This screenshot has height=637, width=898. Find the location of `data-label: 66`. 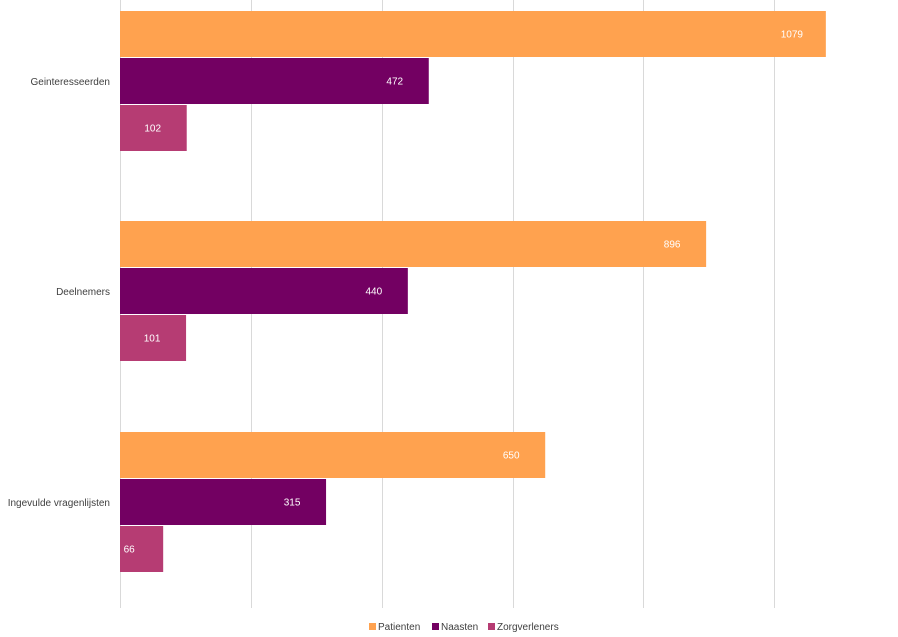

data-label: 66 is located at coordinates (130, 550).